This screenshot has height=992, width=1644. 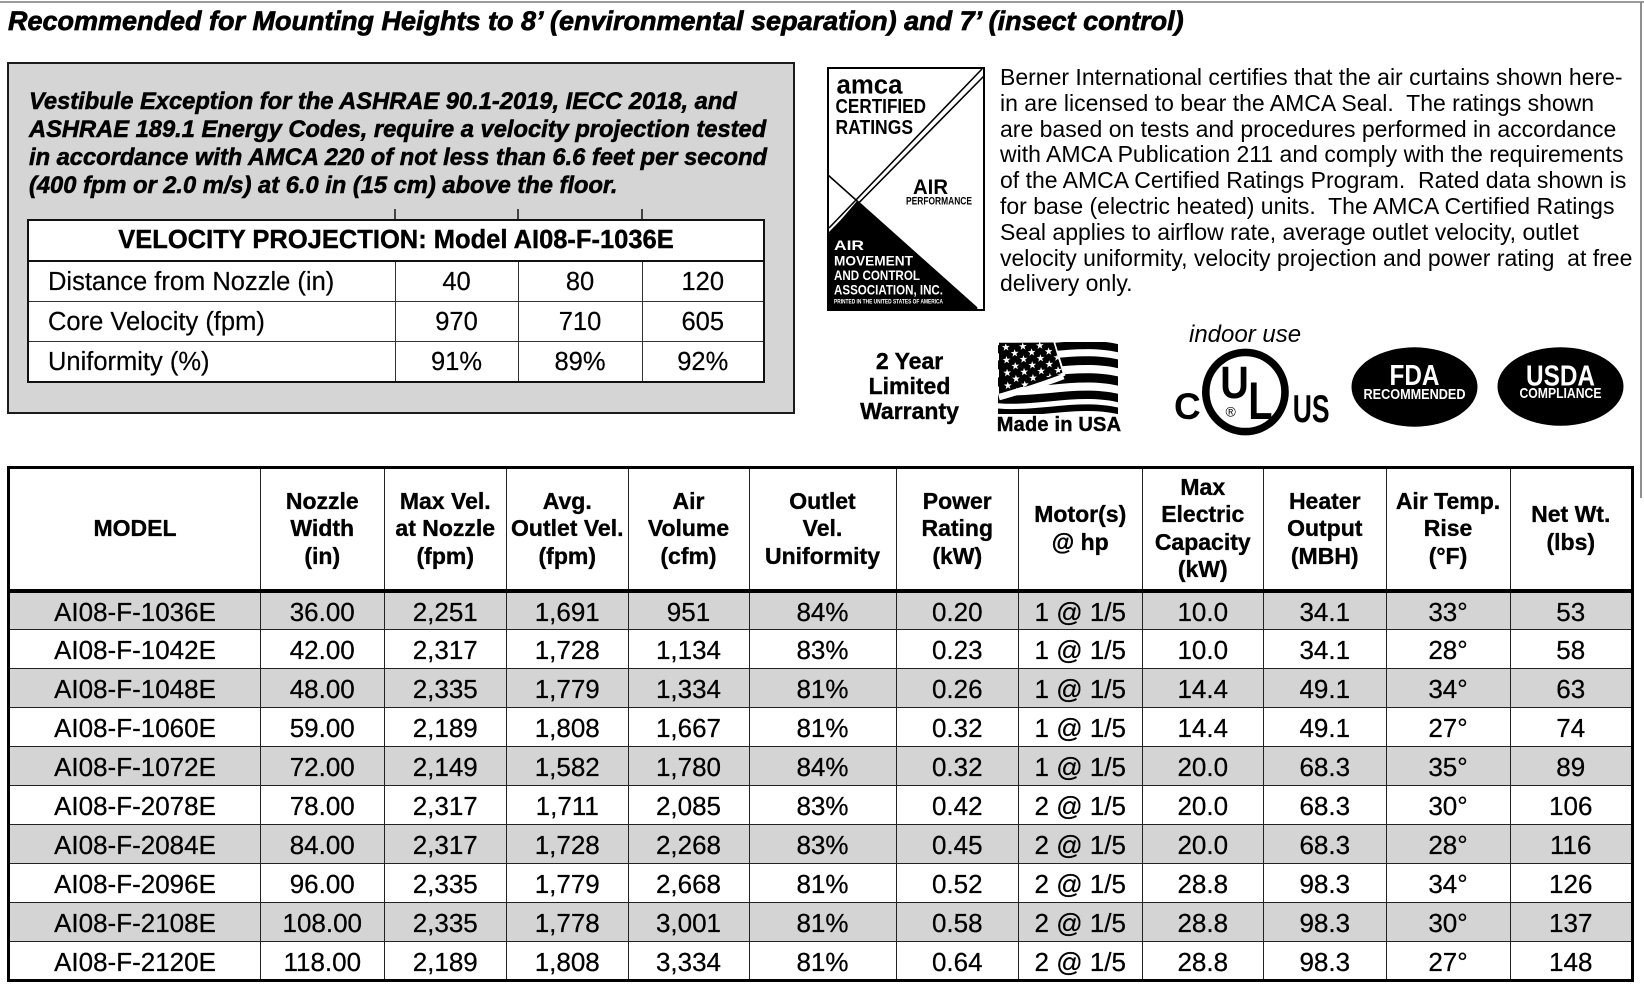 What do you see at coordinates (1260, 400) in the screenshot?
I see `svg-text: L` at bounding box center [1260, 400].